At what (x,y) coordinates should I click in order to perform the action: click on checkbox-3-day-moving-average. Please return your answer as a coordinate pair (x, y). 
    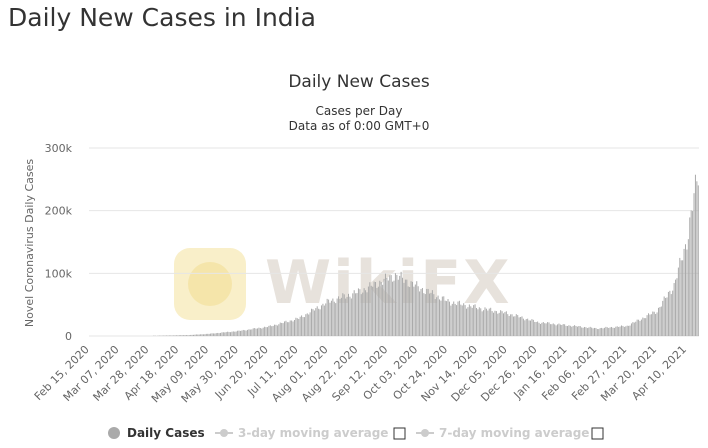
    Looking at the image, I should click on (399, 433).